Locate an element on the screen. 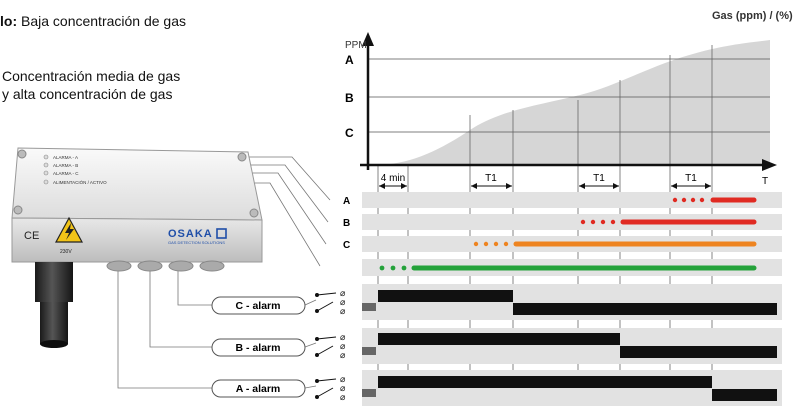 This screenshot has width=795, height=408. led-power-label: ALIMENTACIÓN / ACTIVO is located at coordinates (80, 182).